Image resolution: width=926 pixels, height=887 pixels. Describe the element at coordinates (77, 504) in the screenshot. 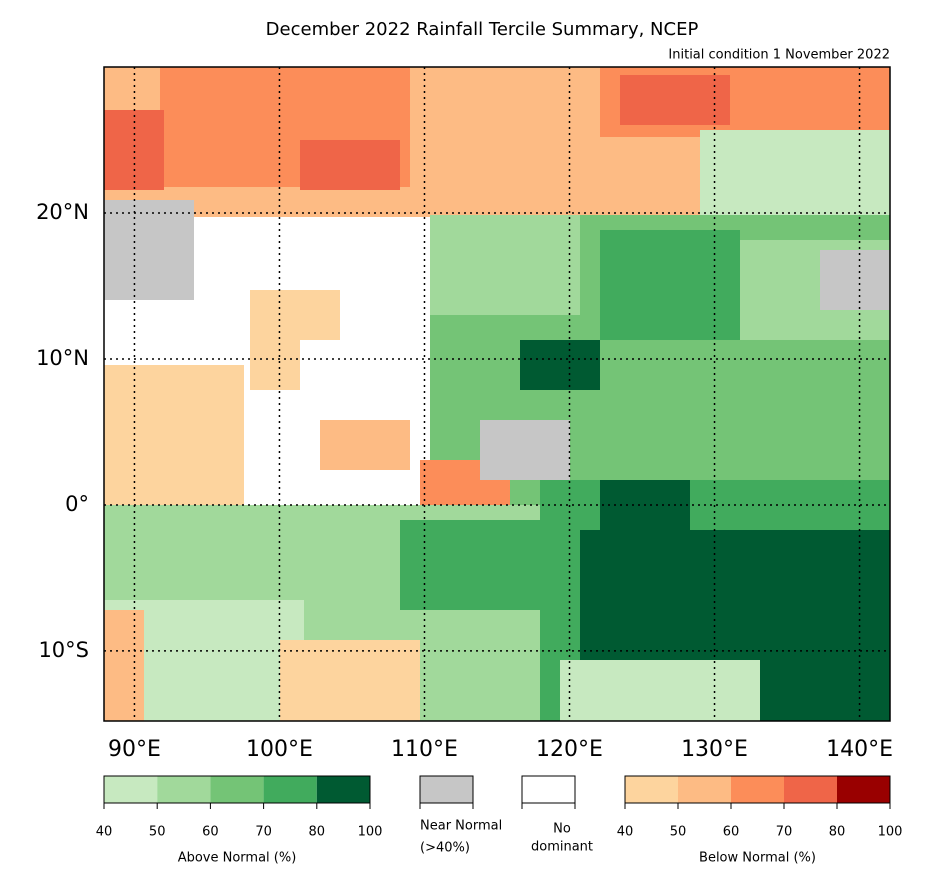

I see `lat-label: 0°` at that location.